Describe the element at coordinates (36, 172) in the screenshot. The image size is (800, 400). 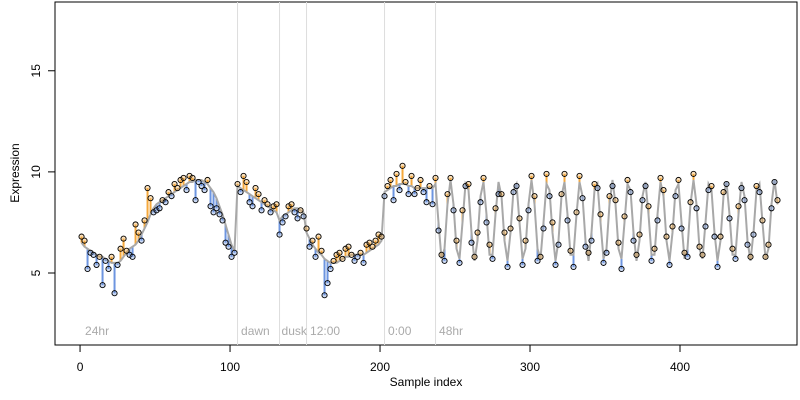
I see `y-tick-label: 10` at that location.